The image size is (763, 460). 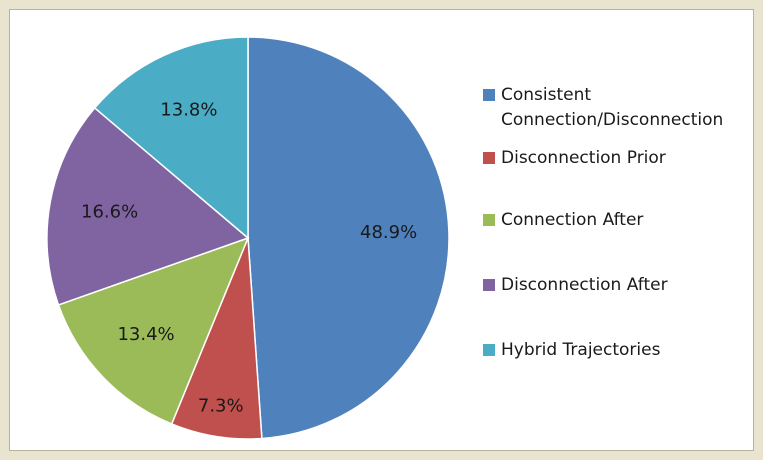 I want to click on data-label: 13.4%, so click(x=145, y=334).